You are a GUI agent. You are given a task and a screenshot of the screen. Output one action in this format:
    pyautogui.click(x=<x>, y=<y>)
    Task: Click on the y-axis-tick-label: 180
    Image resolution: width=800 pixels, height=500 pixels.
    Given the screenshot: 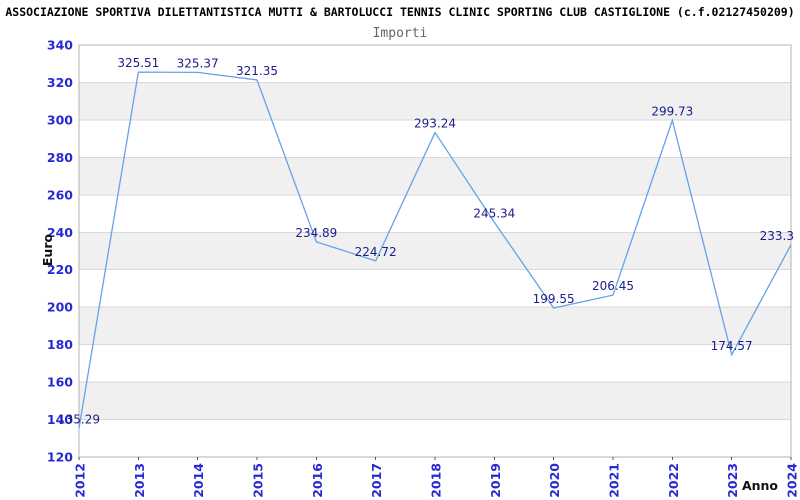 What is the action you would take?
    pyautogui.click(x=60, y=344)
    